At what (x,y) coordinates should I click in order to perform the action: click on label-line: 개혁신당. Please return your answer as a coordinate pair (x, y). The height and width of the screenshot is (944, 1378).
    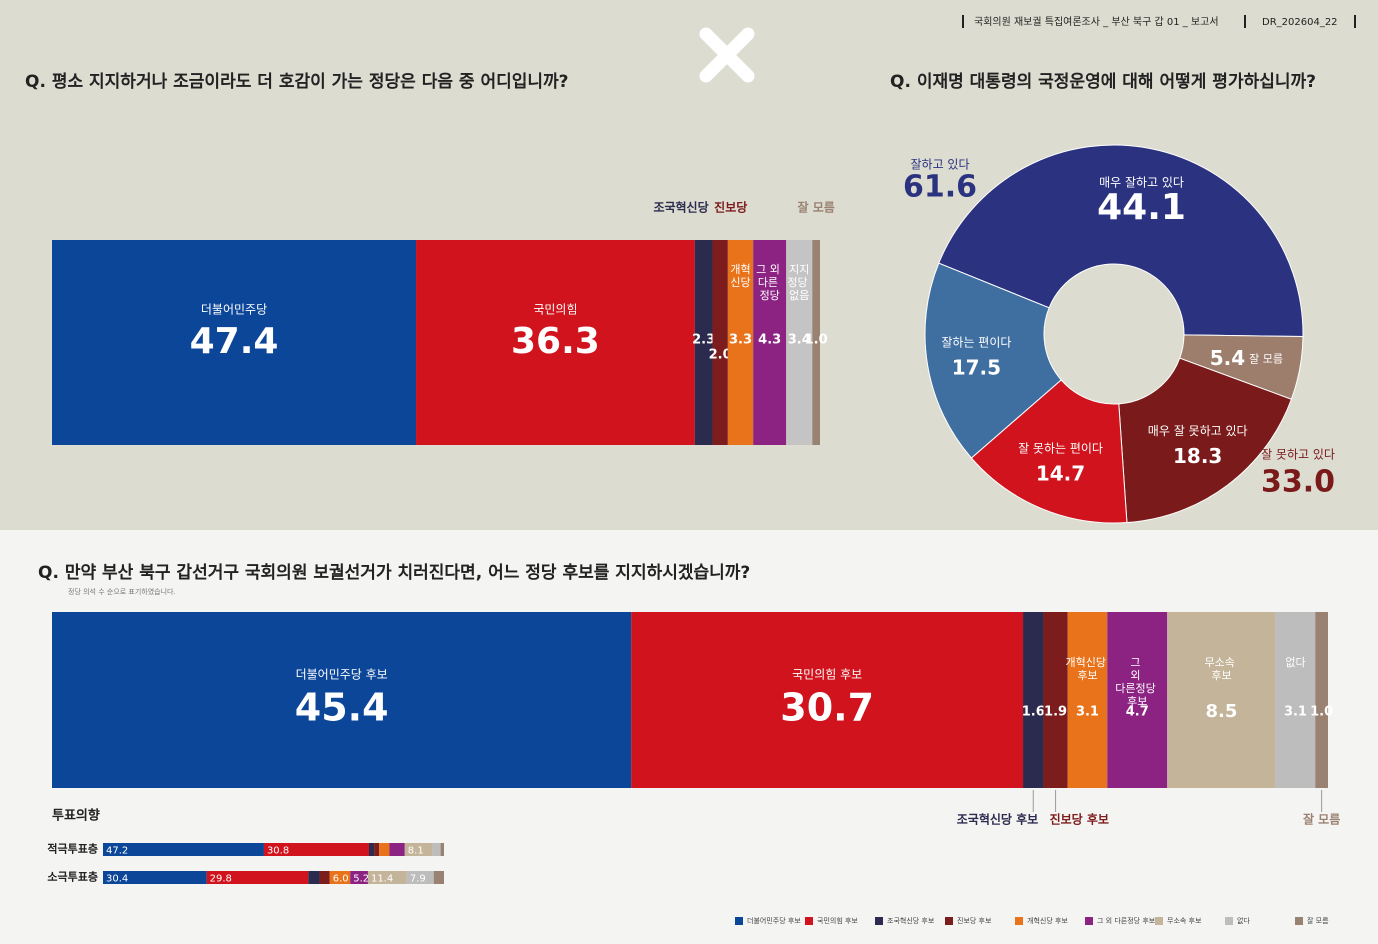
    Looking at the image, I should click on (1087, 662).